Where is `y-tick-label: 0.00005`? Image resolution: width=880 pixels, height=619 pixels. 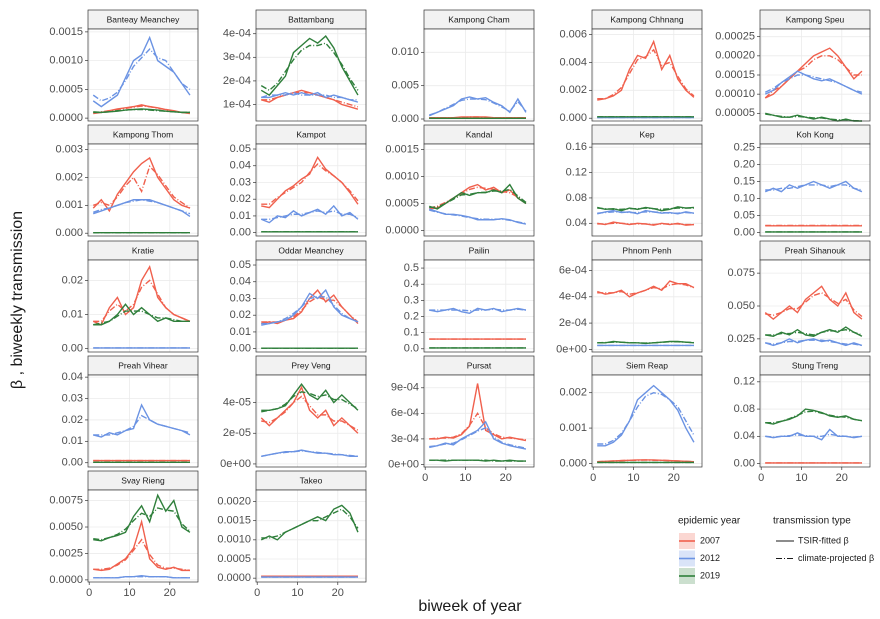 y-tick-label: 0.00005 is located at coordinates (735, 113).